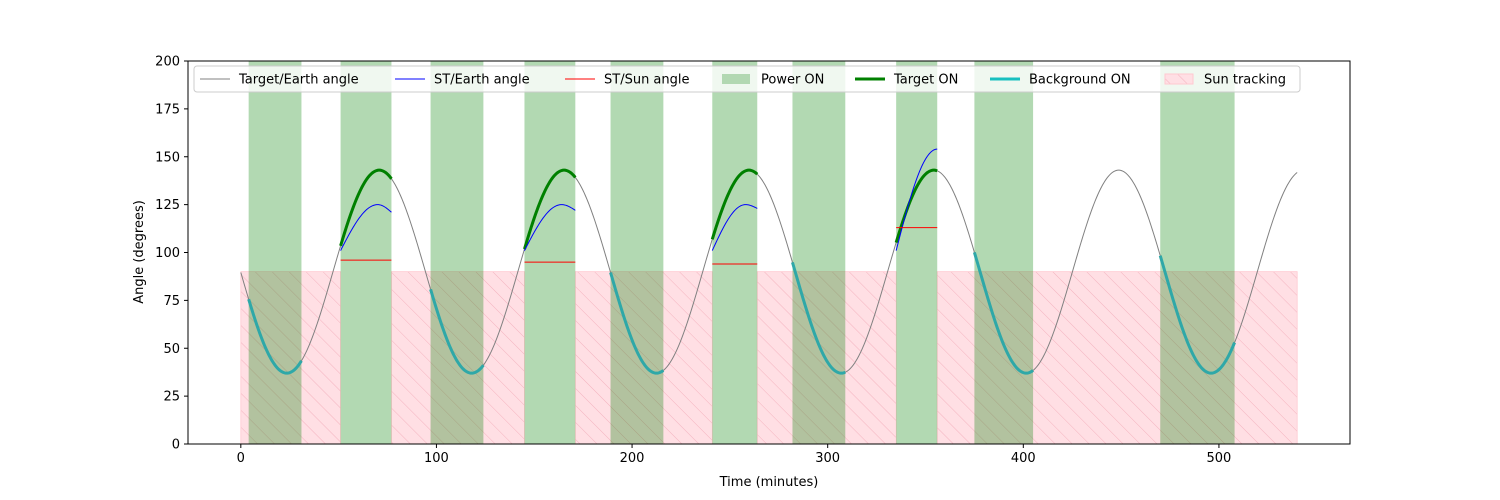 The height and width of the screenshot is (500, 1500). Describe the element at coordinates (827, 458) in the screenshot. I see `x-tick-label: 300` at that location.